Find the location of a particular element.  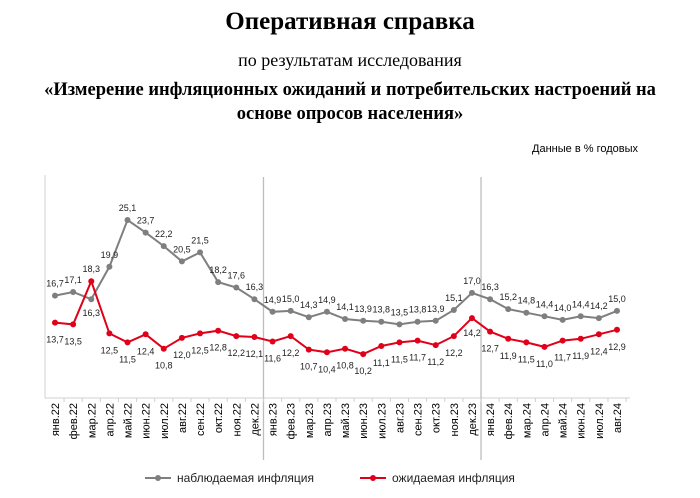

data-label: 15,1 is located at coordinates (454, 298).